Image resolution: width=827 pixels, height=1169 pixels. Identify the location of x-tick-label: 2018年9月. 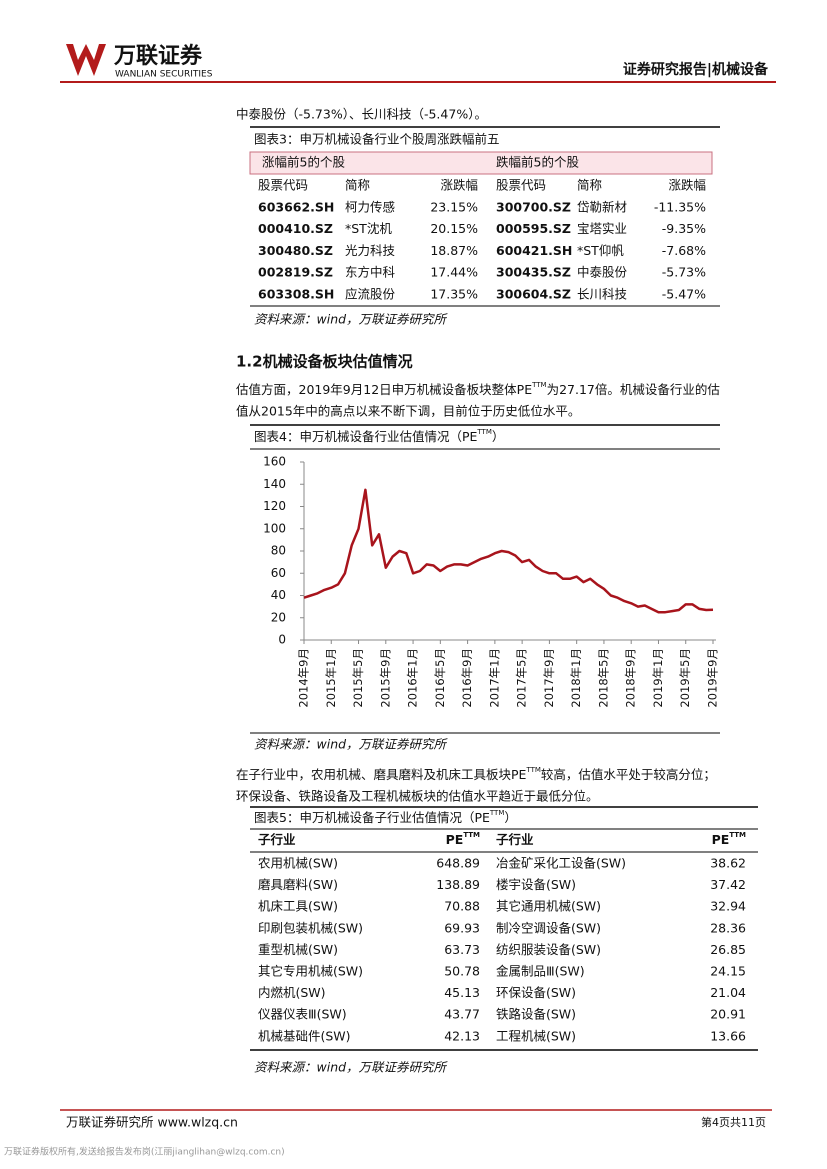
(631, 678).